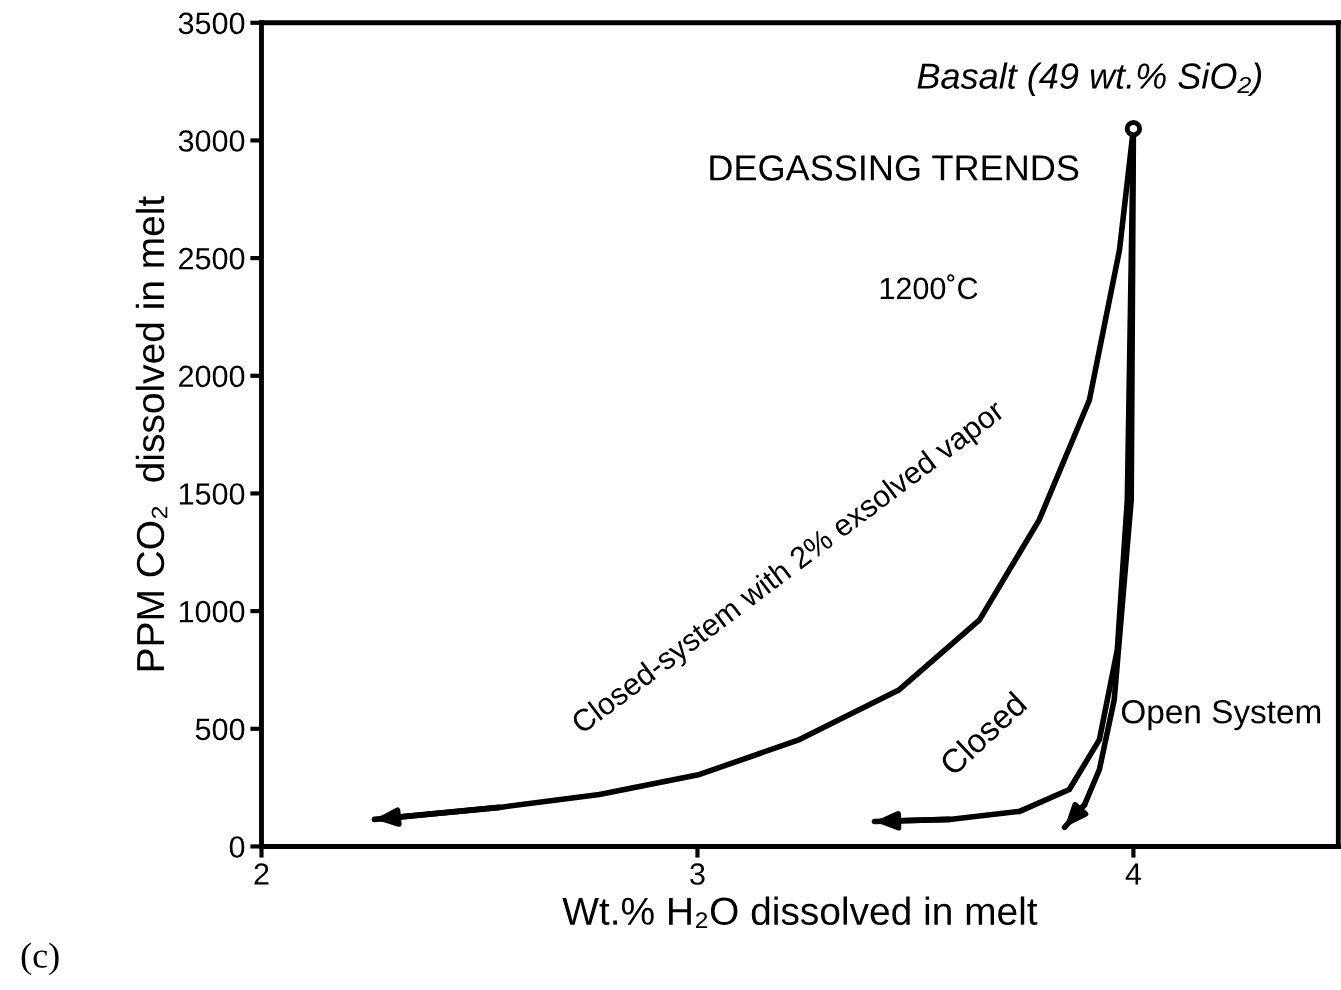 Image resolution: width=1341 pixels, height=990 pixels. What do you see at coordinates (212, 258) in the screenshot?
I see `y-tick-label: 2500` at bounding box center [212, 258].